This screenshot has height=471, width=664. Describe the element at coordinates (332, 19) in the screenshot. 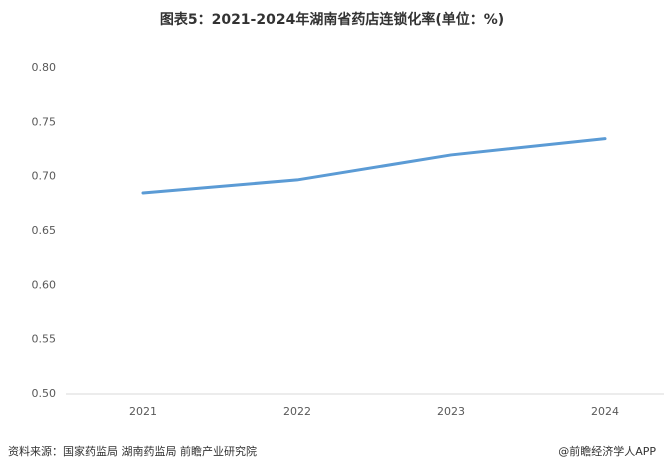

I see `chart-title: 图表5：2021-2024年湖南省药店连锁化率(单位：%)` at that location.